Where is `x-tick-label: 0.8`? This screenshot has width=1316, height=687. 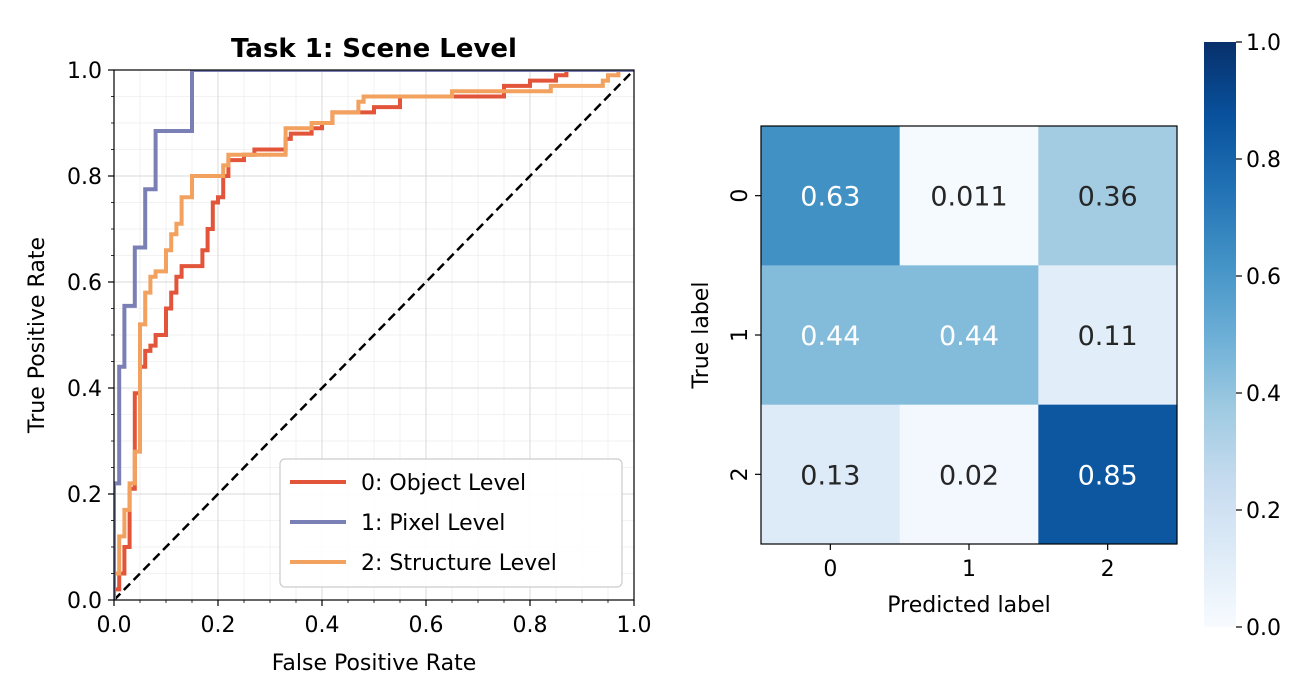
x-tick-label: 0.8 is located at coordinates (530, 625).